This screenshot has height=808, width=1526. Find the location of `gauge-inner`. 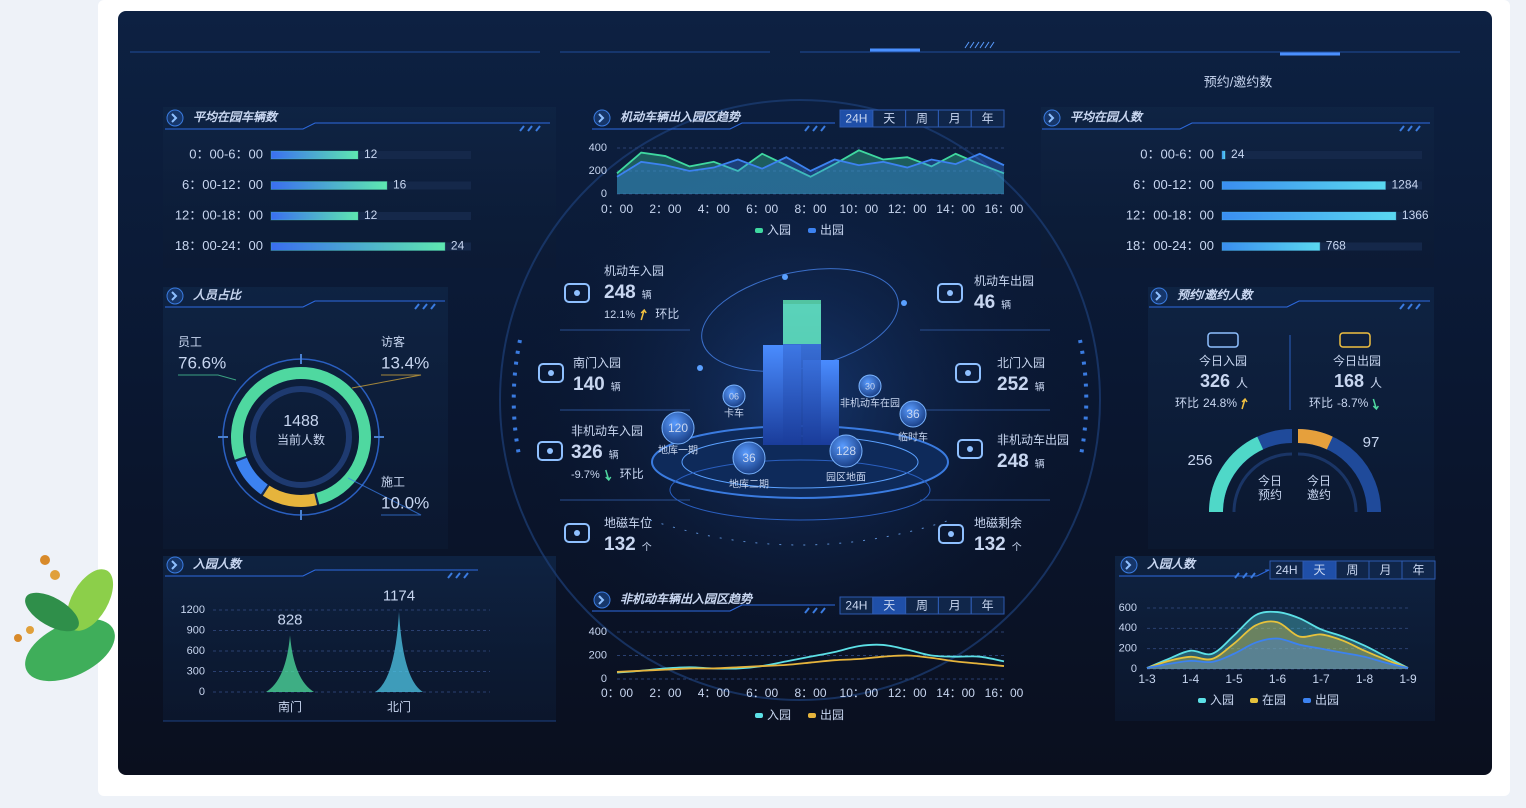

gauge-inner is located at coordinates (1327, 482).